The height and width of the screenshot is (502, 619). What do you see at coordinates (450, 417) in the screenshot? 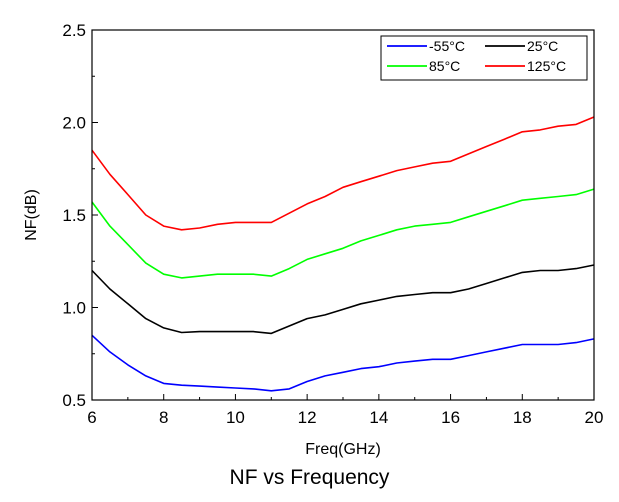
I see `x-tick-label: 16` at bounding box center [450, 417].